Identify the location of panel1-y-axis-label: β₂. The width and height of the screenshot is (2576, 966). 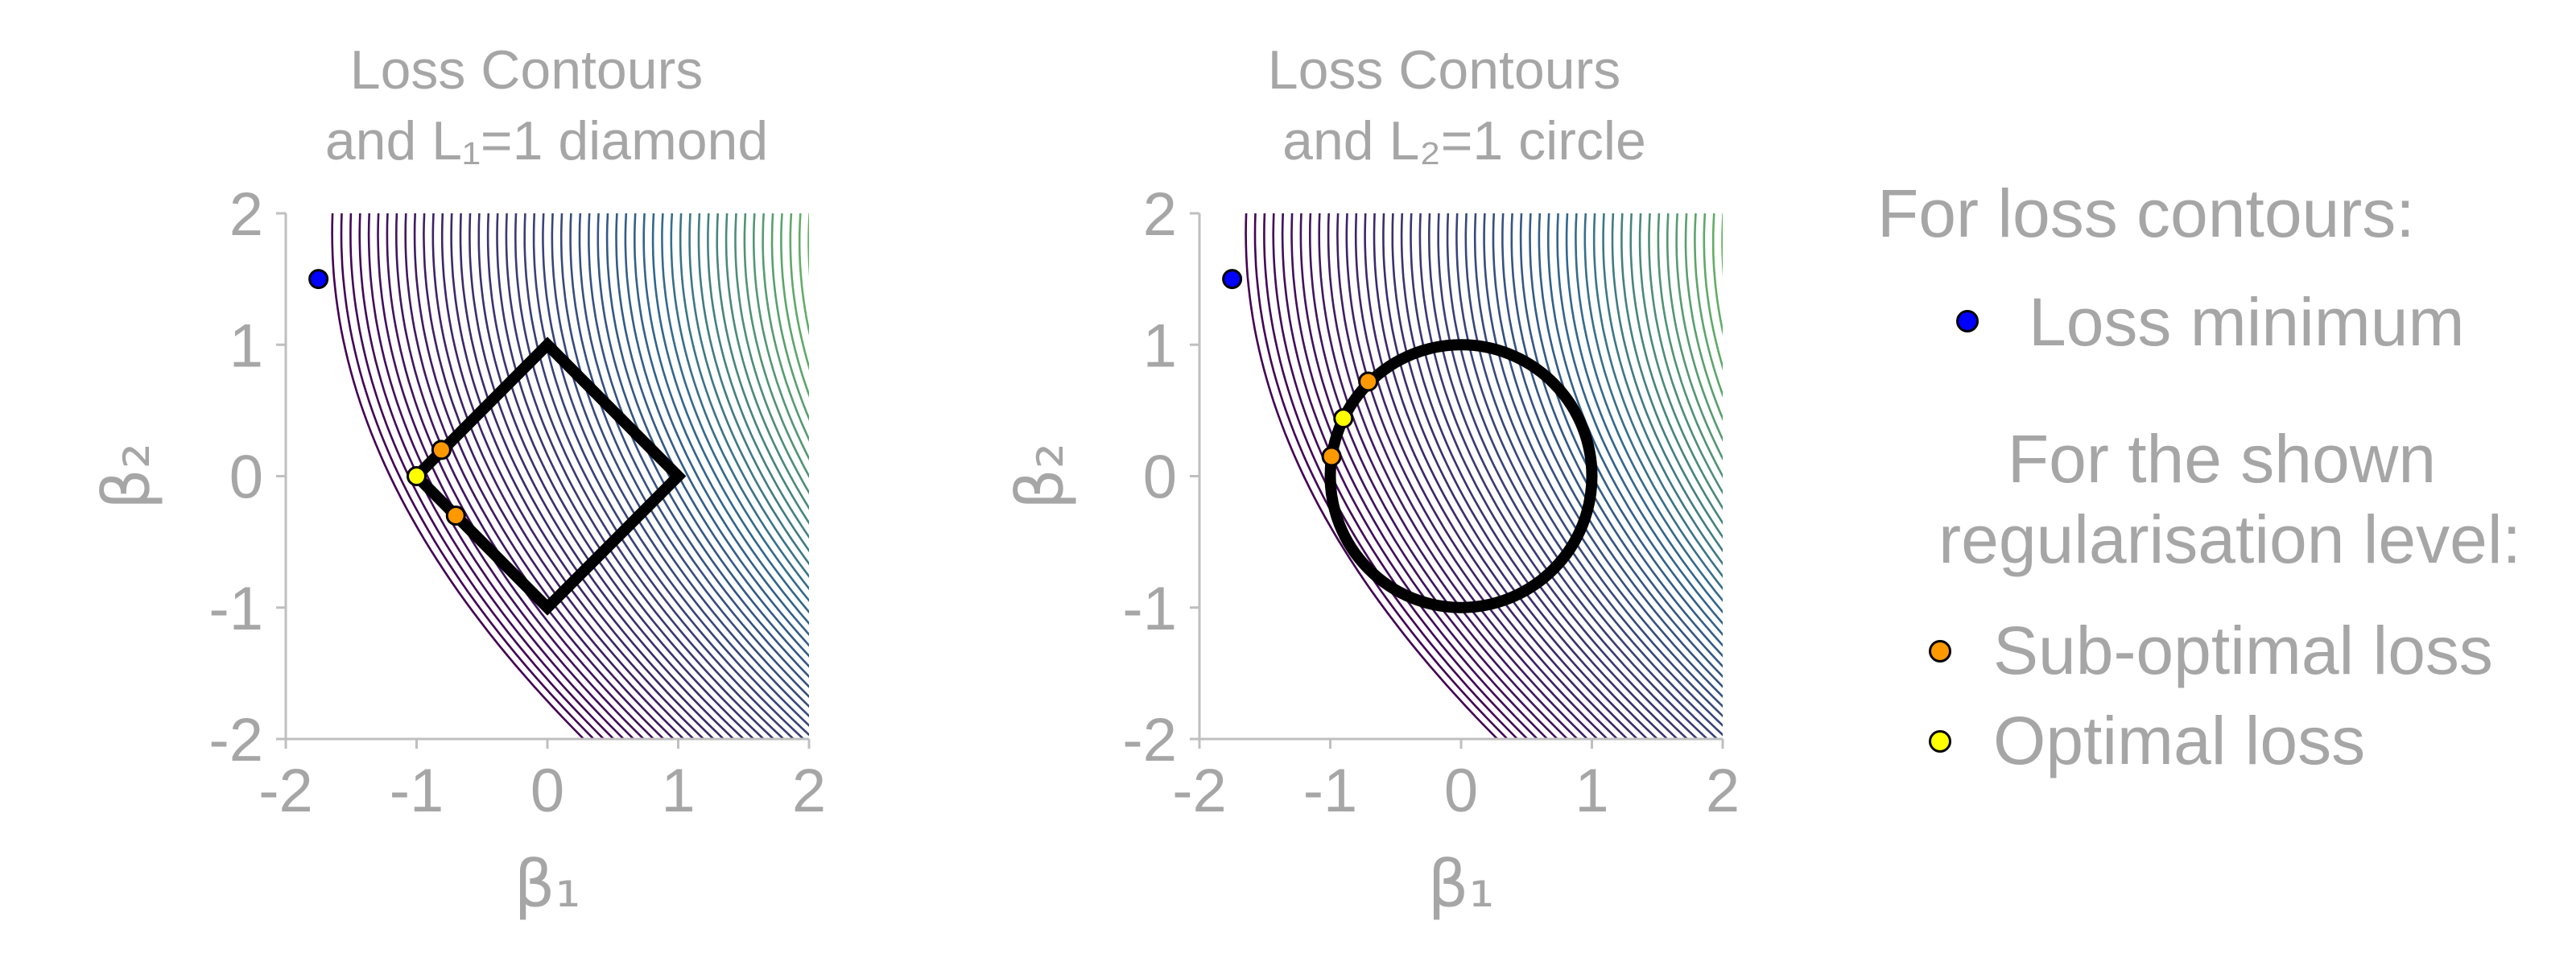
(126, 476).